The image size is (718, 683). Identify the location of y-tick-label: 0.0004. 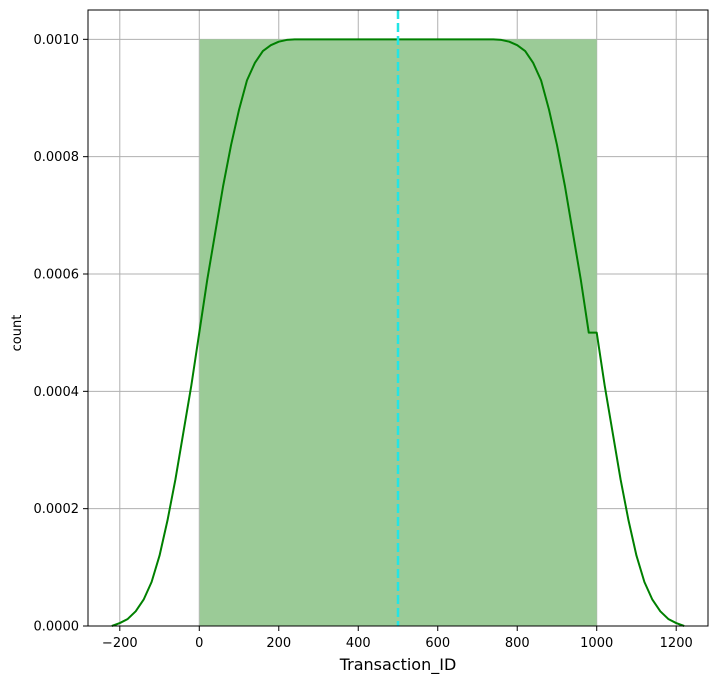
(57, 392).